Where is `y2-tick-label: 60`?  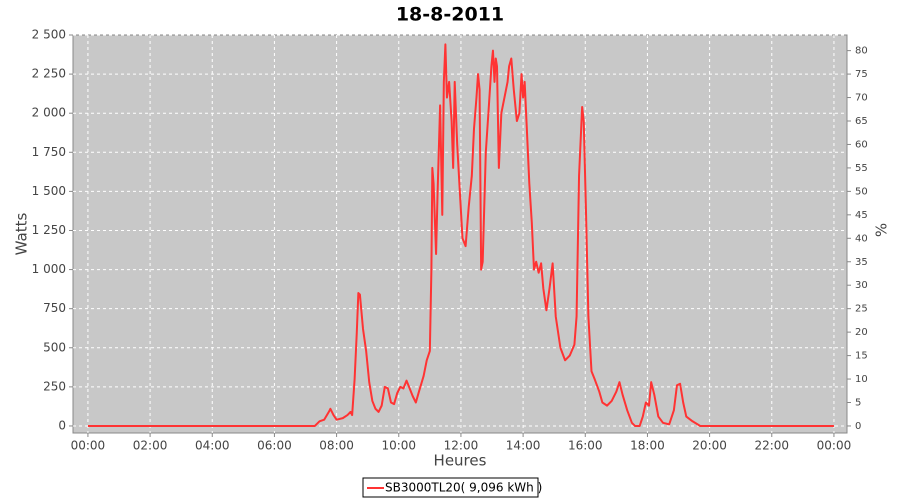
y2-tick-label: 60 is located at coordinates (861, 144).